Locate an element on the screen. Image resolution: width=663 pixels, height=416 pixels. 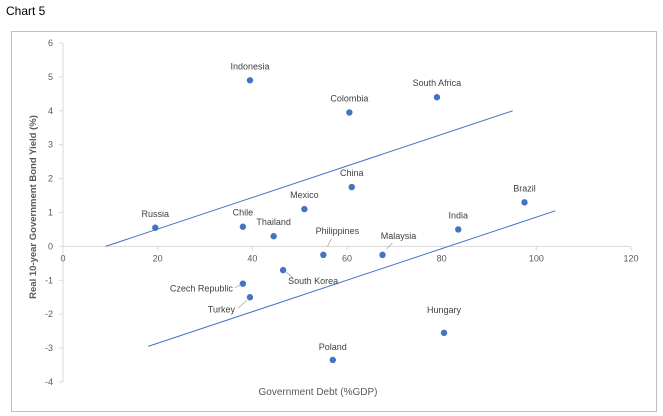
x-tick-label: 80 is located at coordinates (442, 258).